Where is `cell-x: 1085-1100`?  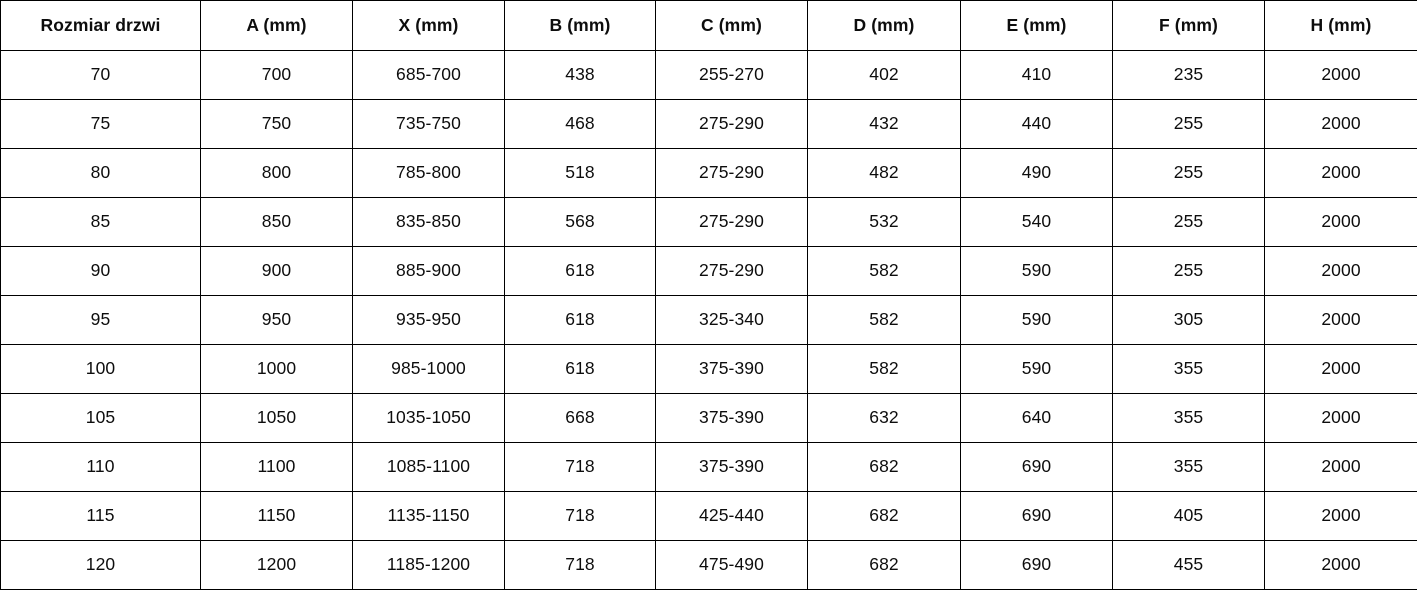
cell-x: 1085-1100 is located at coordinates (429, 467).